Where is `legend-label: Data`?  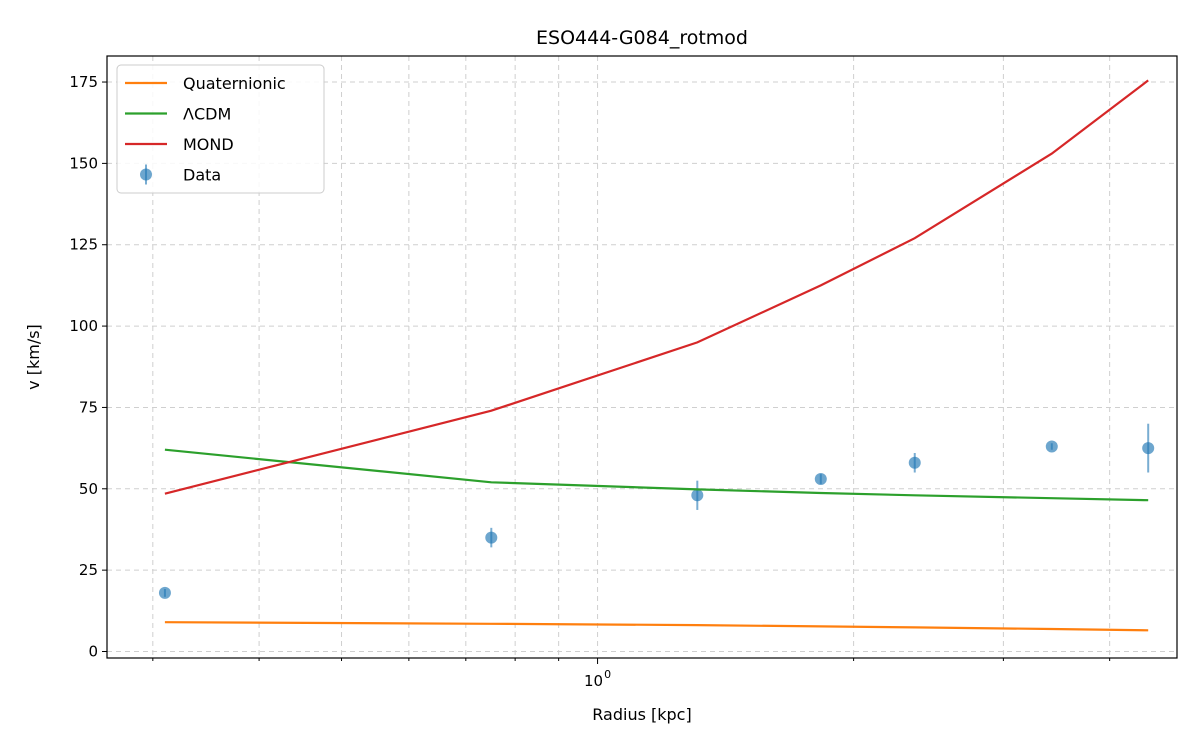
legend-label: Data is located at coordinates (202, 175).